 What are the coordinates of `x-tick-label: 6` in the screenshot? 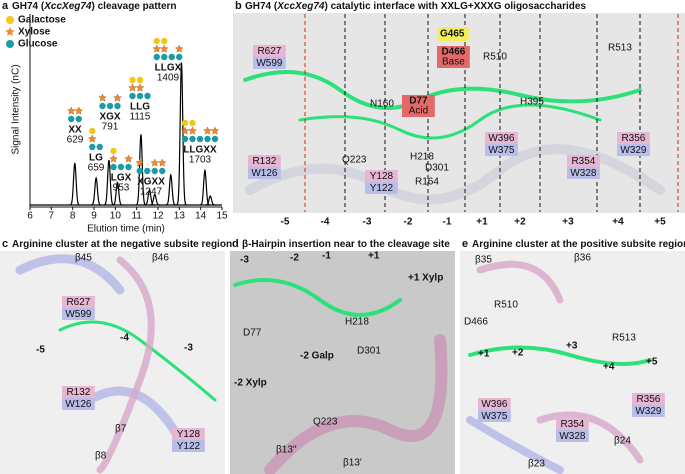 It's located at (30, 216).